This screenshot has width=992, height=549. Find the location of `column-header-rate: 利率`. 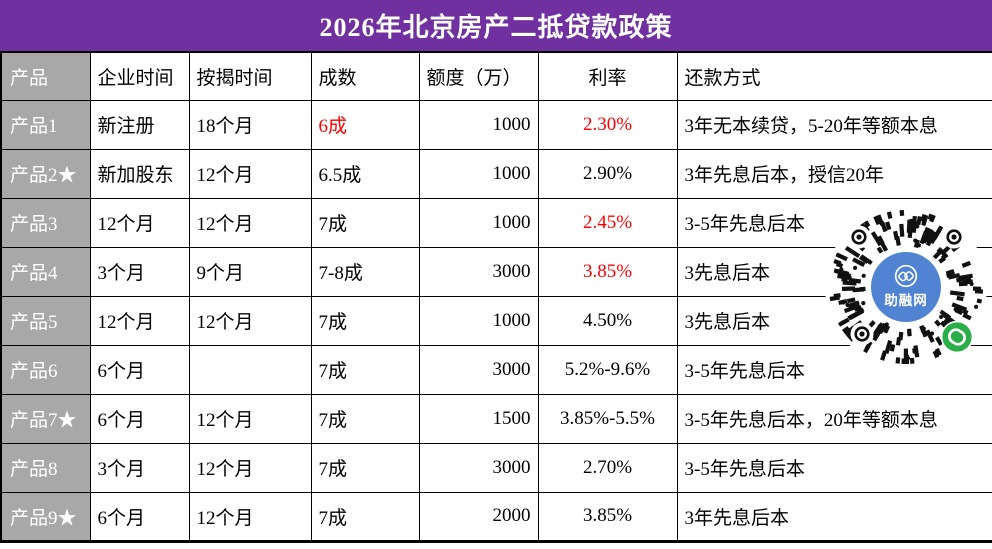

column-header-rate: 利率 is located at coordinates (607, 76).